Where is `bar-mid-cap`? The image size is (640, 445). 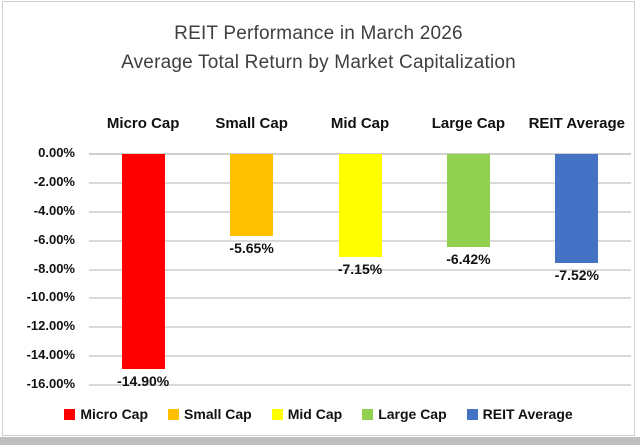 bar-mid-cap is located at coordinates (360, 206).